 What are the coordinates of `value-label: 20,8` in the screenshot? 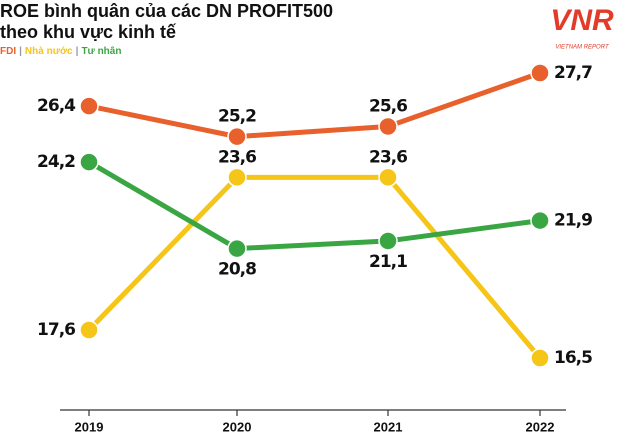 It's located at (237, 270).